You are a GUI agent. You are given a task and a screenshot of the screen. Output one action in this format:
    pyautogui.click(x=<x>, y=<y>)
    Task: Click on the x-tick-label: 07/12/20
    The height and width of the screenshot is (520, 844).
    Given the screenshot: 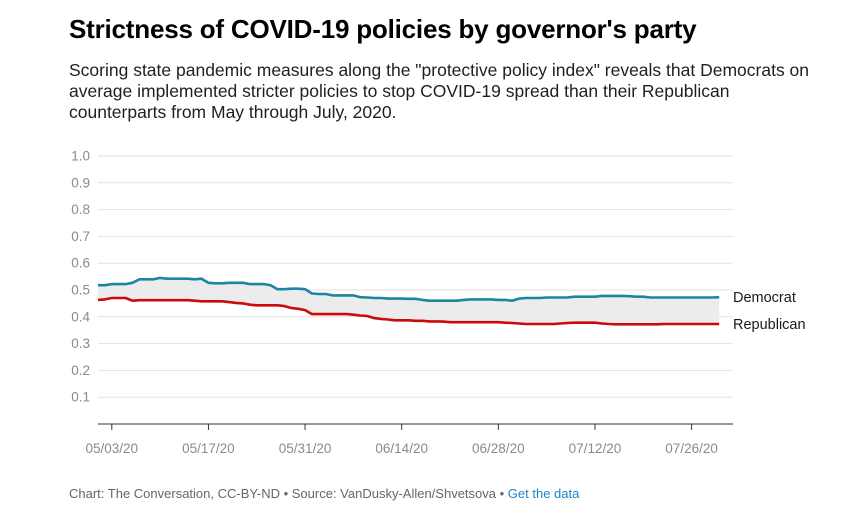 What is the action you would take?
    pyautogui.click(x=595, y=448)
    